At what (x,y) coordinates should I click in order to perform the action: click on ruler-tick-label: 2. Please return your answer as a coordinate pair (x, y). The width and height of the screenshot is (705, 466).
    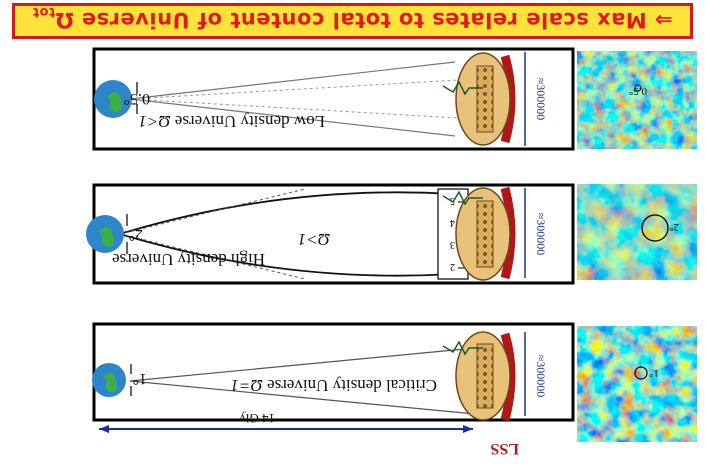
    Looking at the image, I should click on (452, 266).